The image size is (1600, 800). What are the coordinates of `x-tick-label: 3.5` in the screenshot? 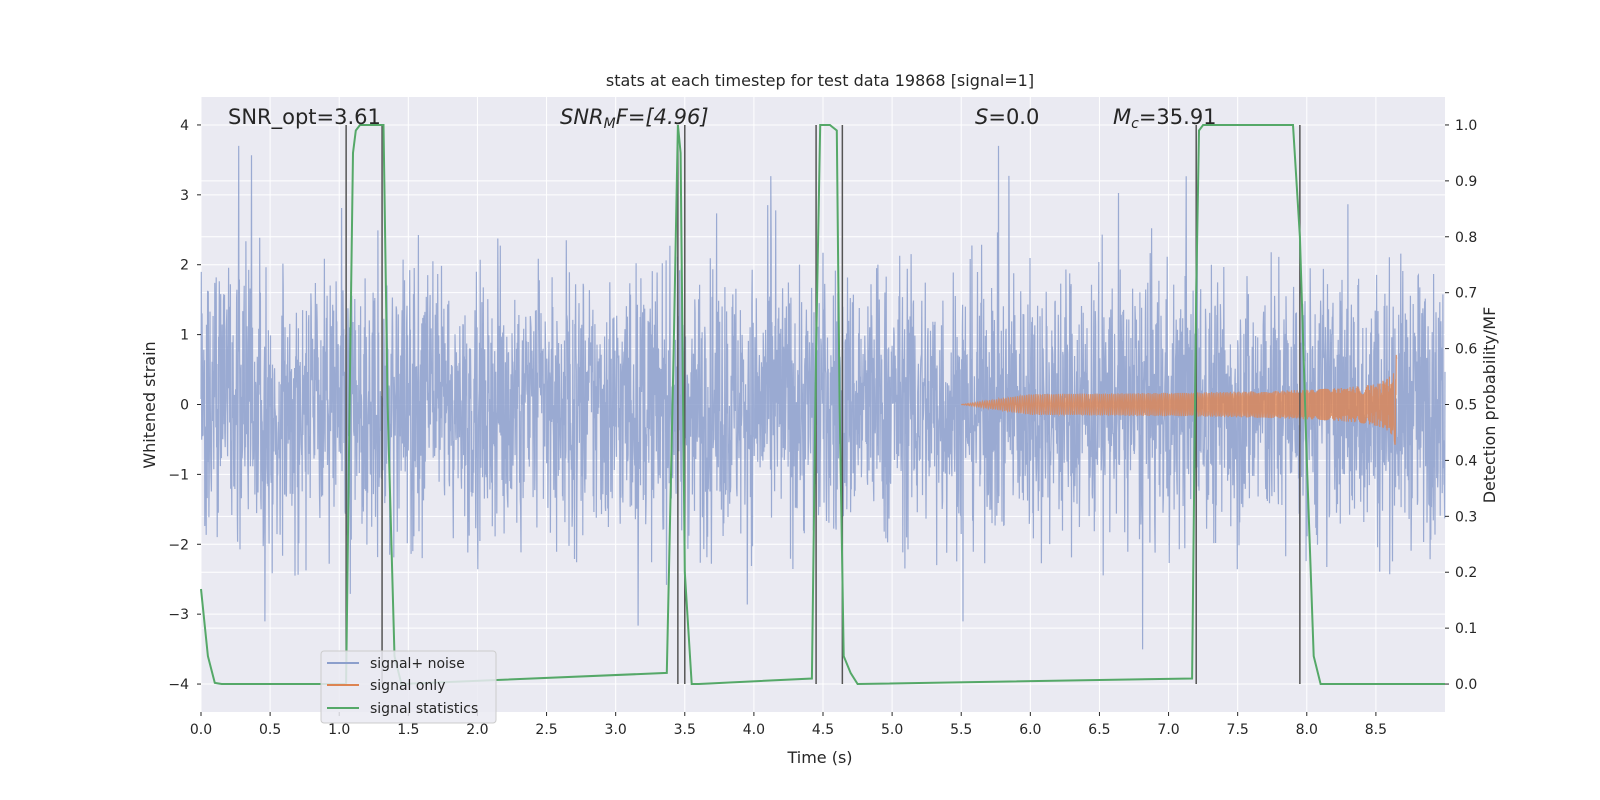 It's located at (685, 730).